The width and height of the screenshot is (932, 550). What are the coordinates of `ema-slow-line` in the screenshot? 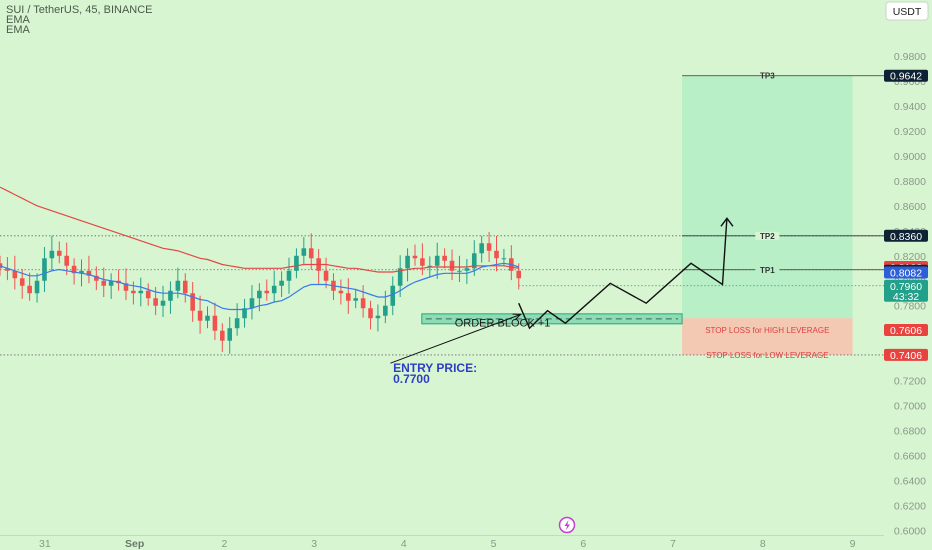 It's located at (259, 229).